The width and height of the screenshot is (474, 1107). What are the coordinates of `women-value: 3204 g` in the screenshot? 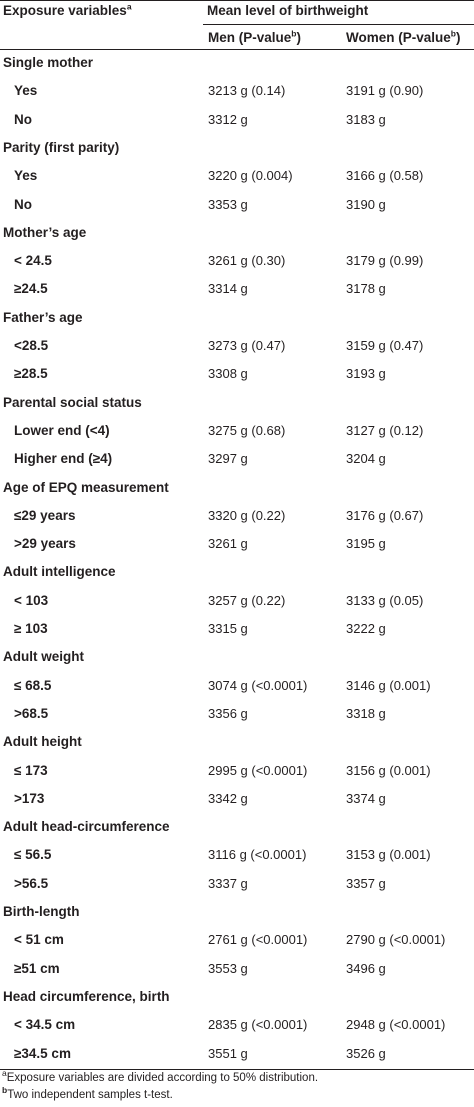 It's located at (366, 459).